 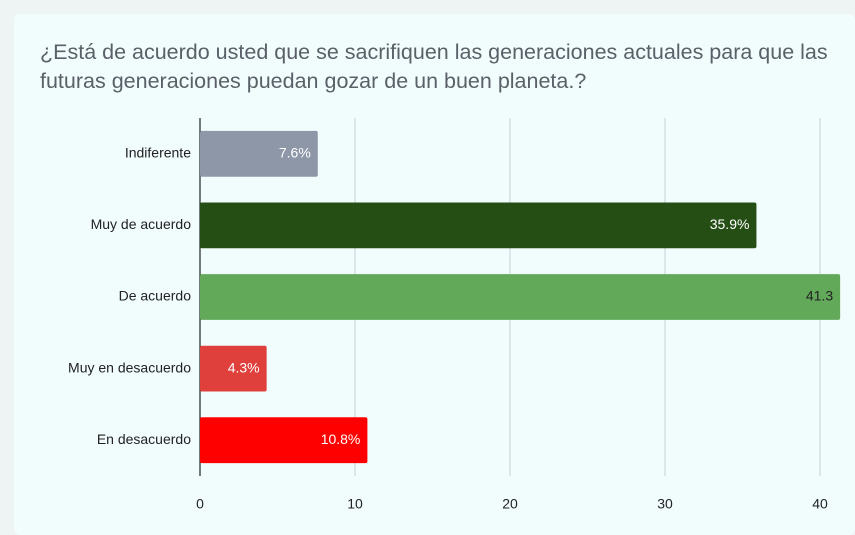 What do you see at coordinates (295, 153) in the screenshot?
I see `value-label: 7.6%` at bounding box center [295, 153].